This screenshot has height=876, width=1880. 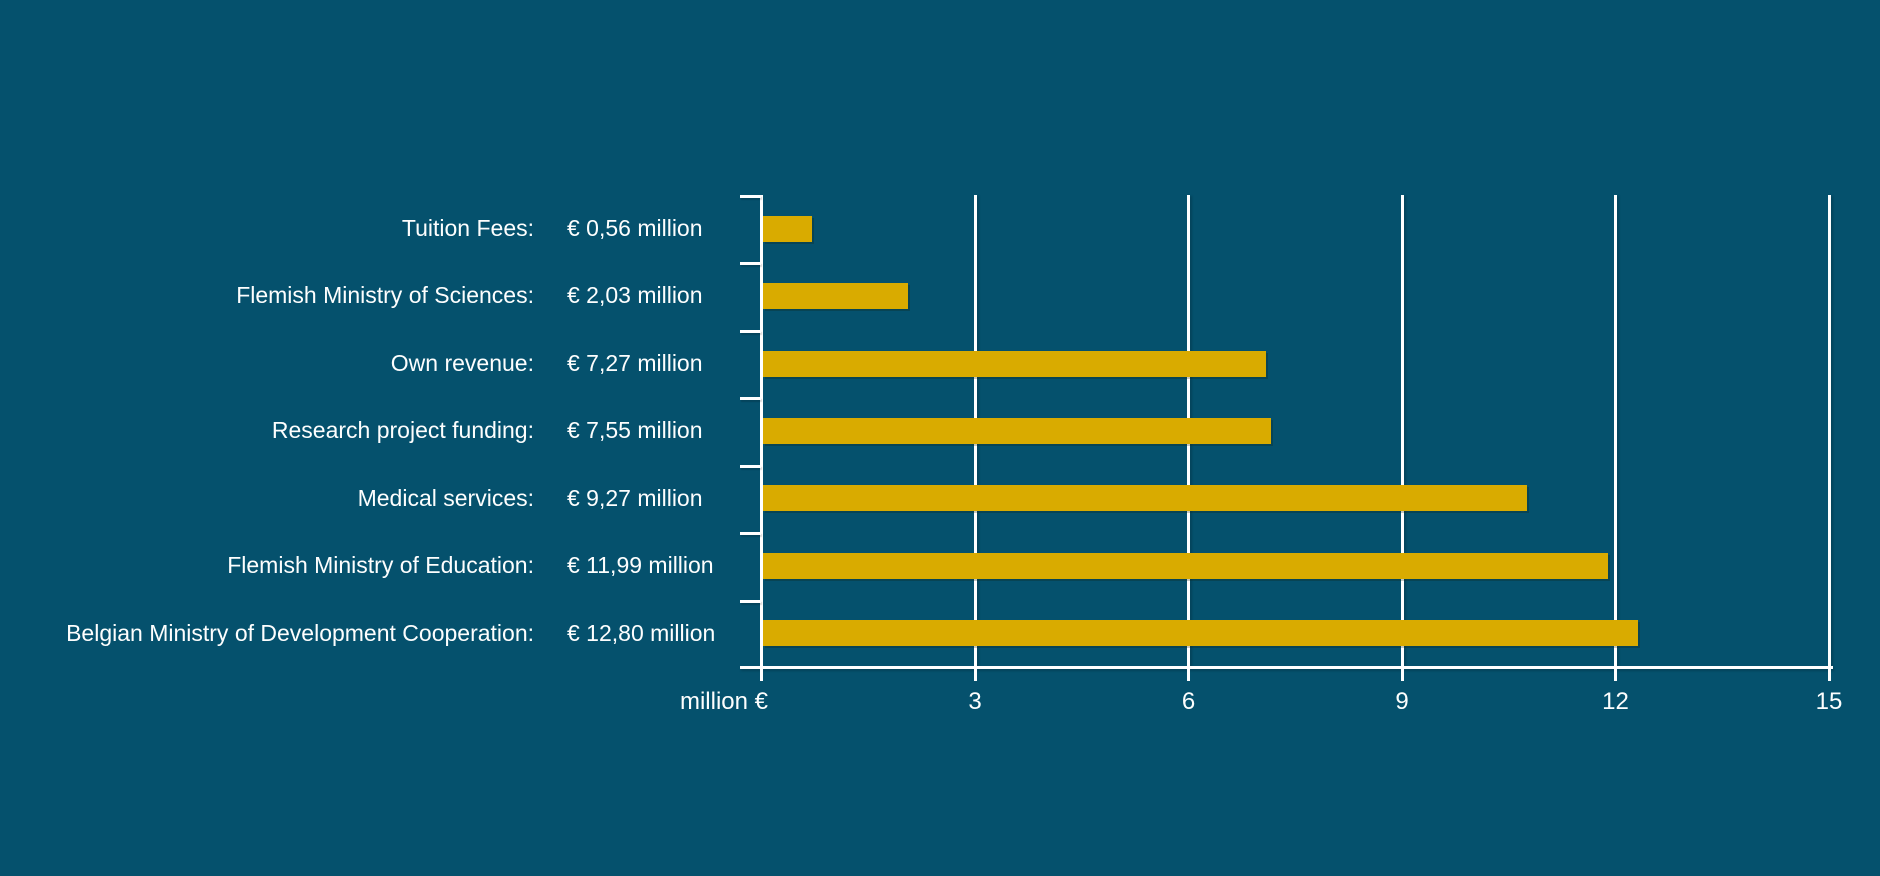 I want to click on chart-row: Research project funding: € 7,55 million, so click(x=940, y=430).